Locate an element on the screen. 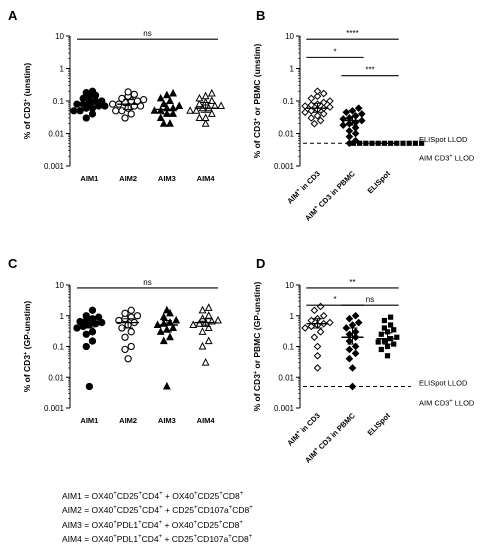 The image size is (494, 550). legend-line-aim4: AIM4 = OX40+PDL1+CD4+ + CD25+CD107a+CD8+ is located at coordinates (157, 538).